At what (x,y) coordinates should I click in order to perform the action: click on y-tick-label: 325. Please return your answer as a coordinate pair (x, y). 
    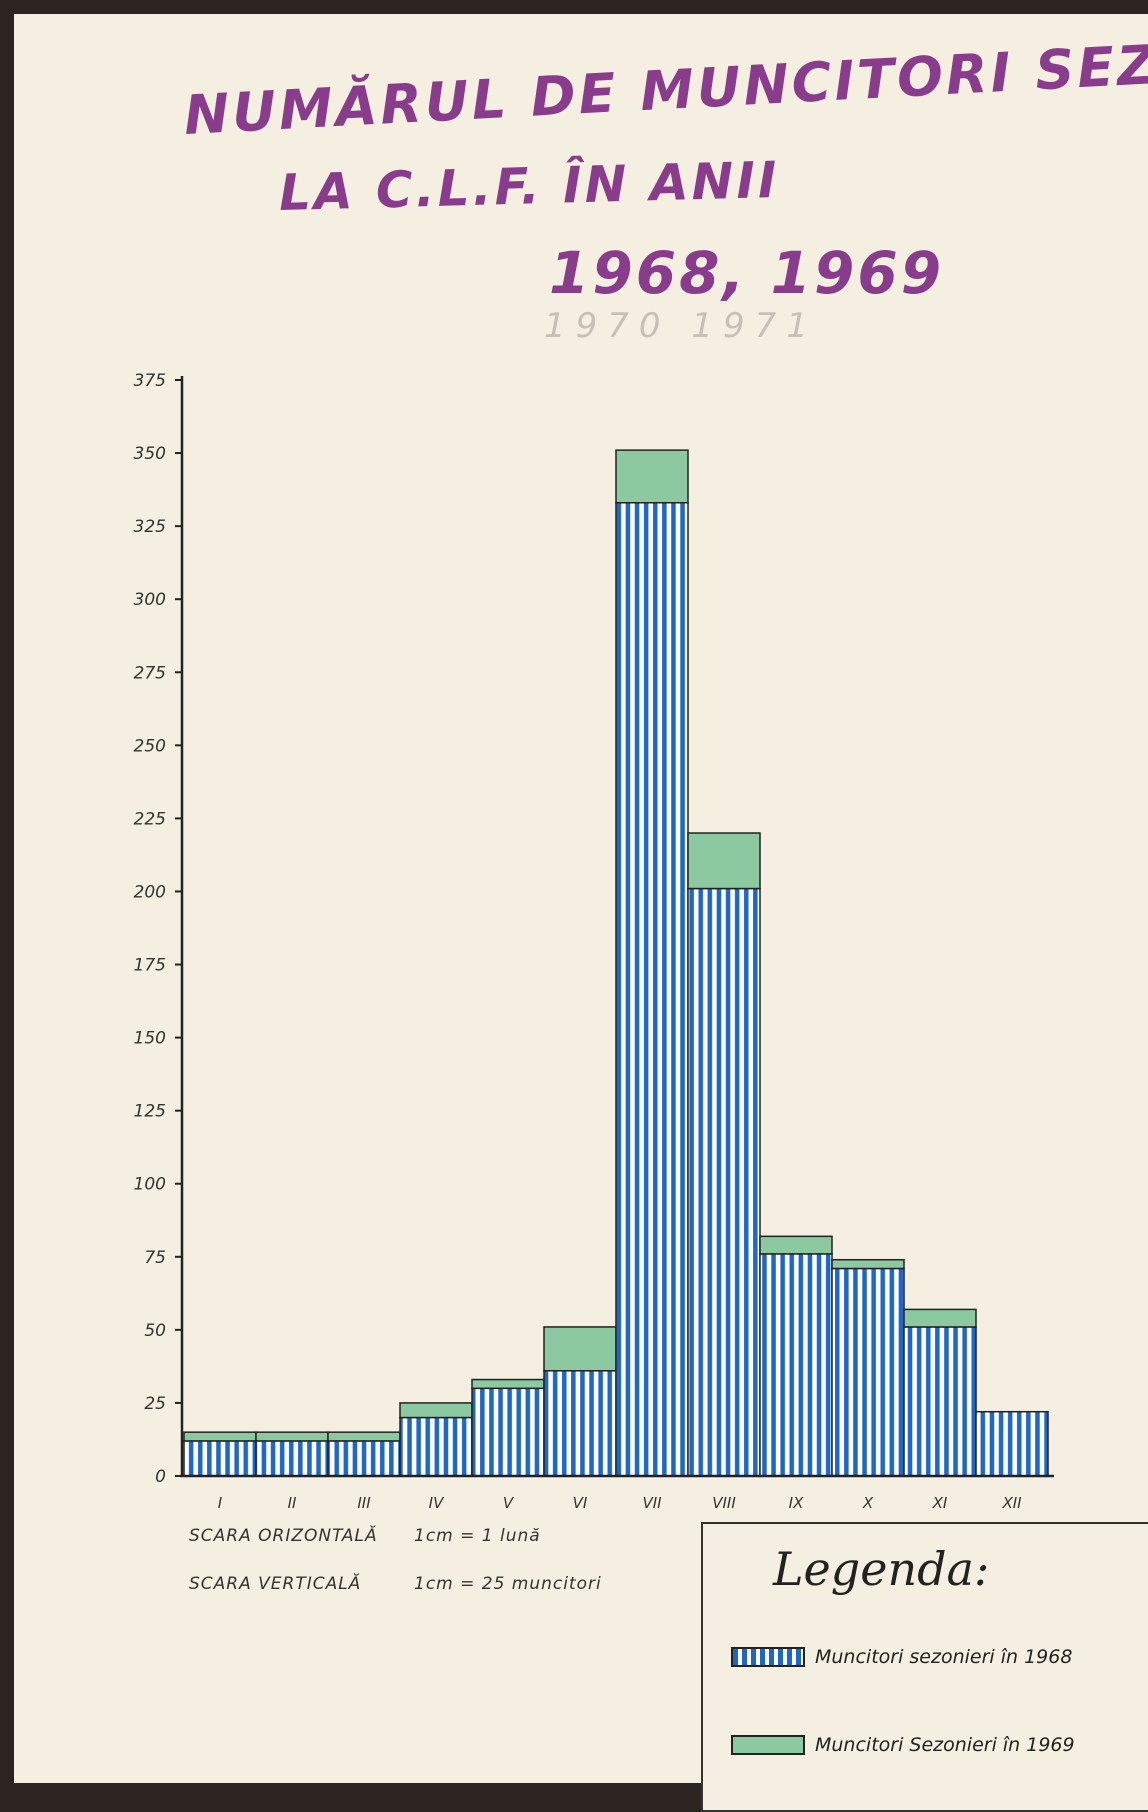
    Looking at the image, I should click on (150, 527).